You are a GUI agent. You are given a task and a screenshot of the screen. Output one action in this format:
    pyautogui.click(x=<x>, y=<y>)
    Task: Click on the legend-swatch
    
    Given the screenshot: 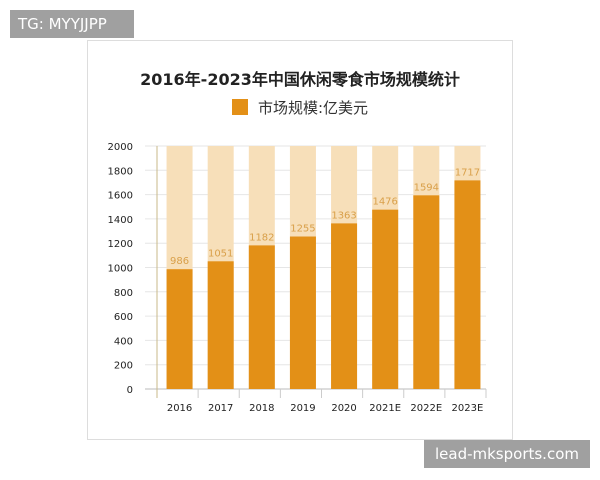 What is the action you would take?
    pyautogui.click(x=239, y=107)
    